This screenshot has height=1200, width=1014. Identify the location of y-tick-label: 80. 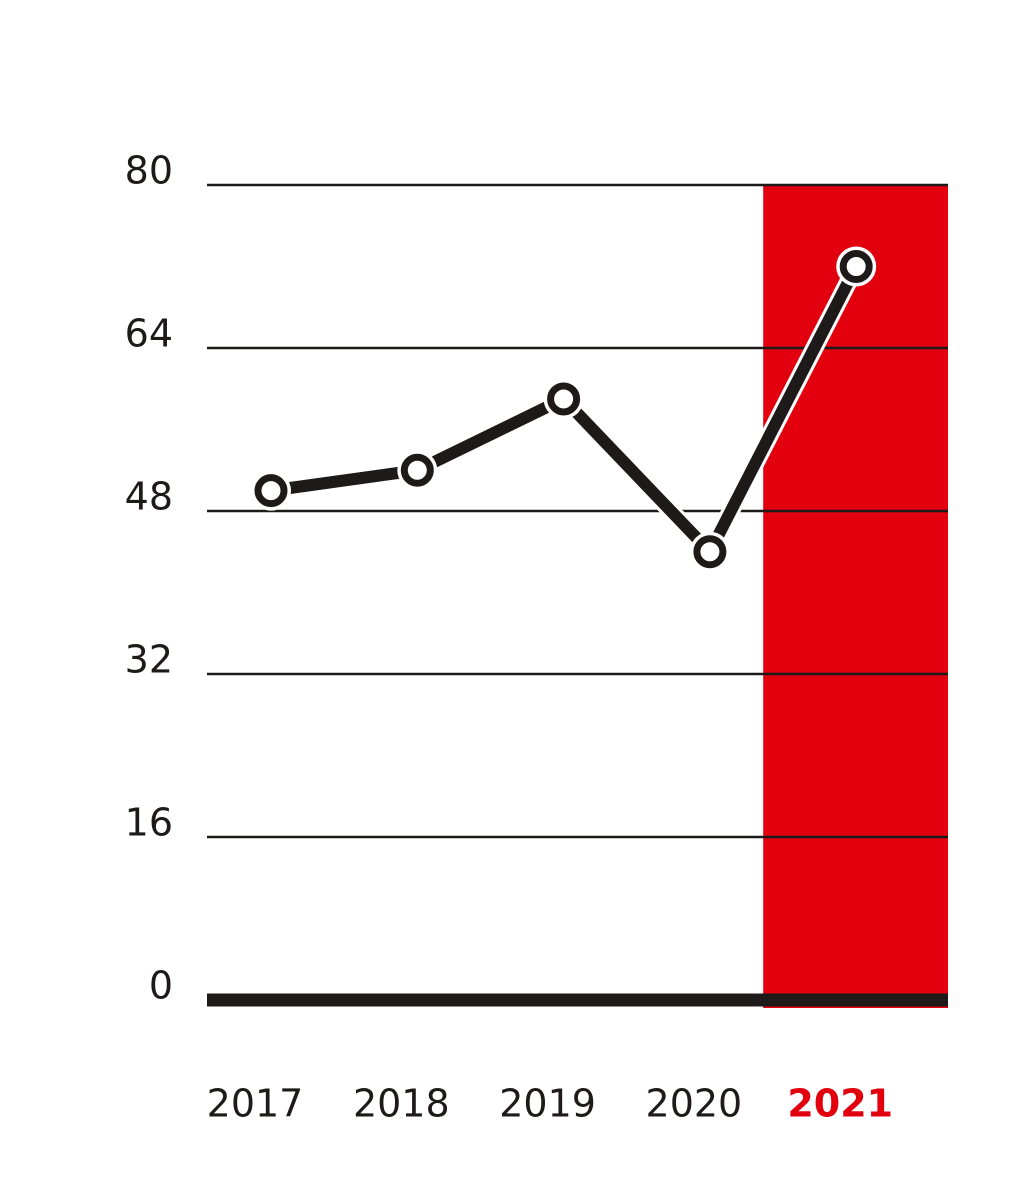
(149, 171).